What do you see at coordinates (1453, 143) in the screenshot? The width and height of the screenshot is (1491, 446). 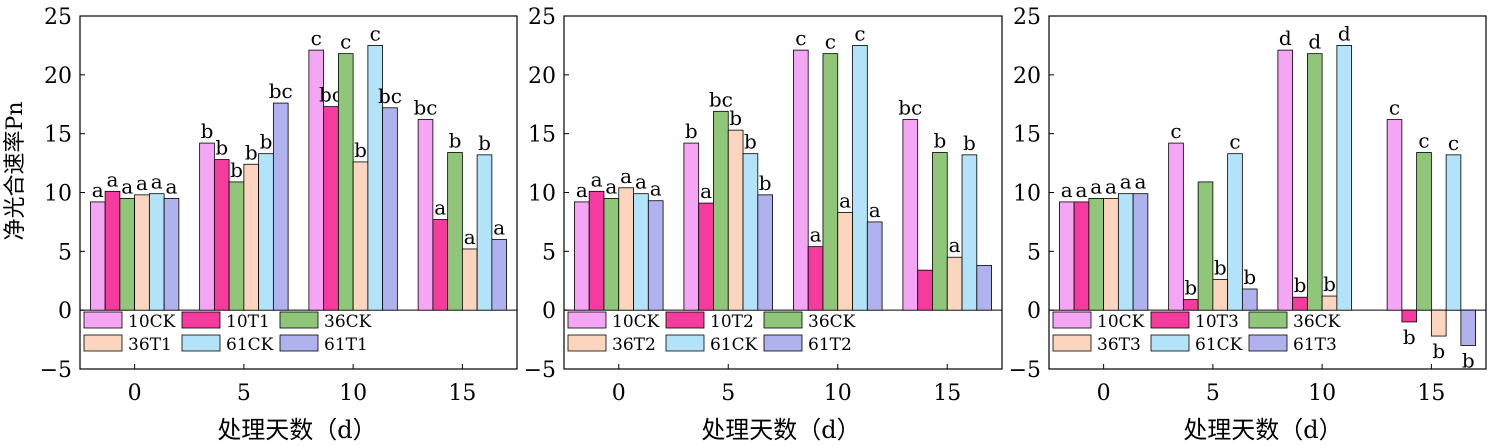 I see `sig-letter-61CK-15: c` at bounding box center [1453, 143].